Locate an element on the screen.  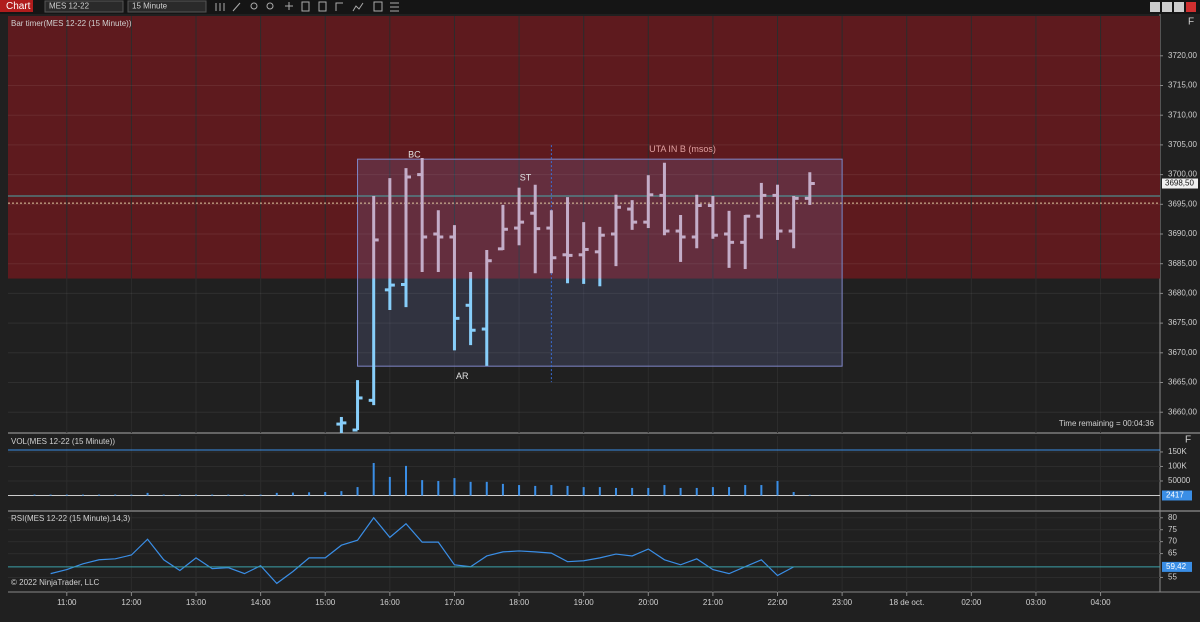
last-rsi-box is located at coordinates (1177, 566).